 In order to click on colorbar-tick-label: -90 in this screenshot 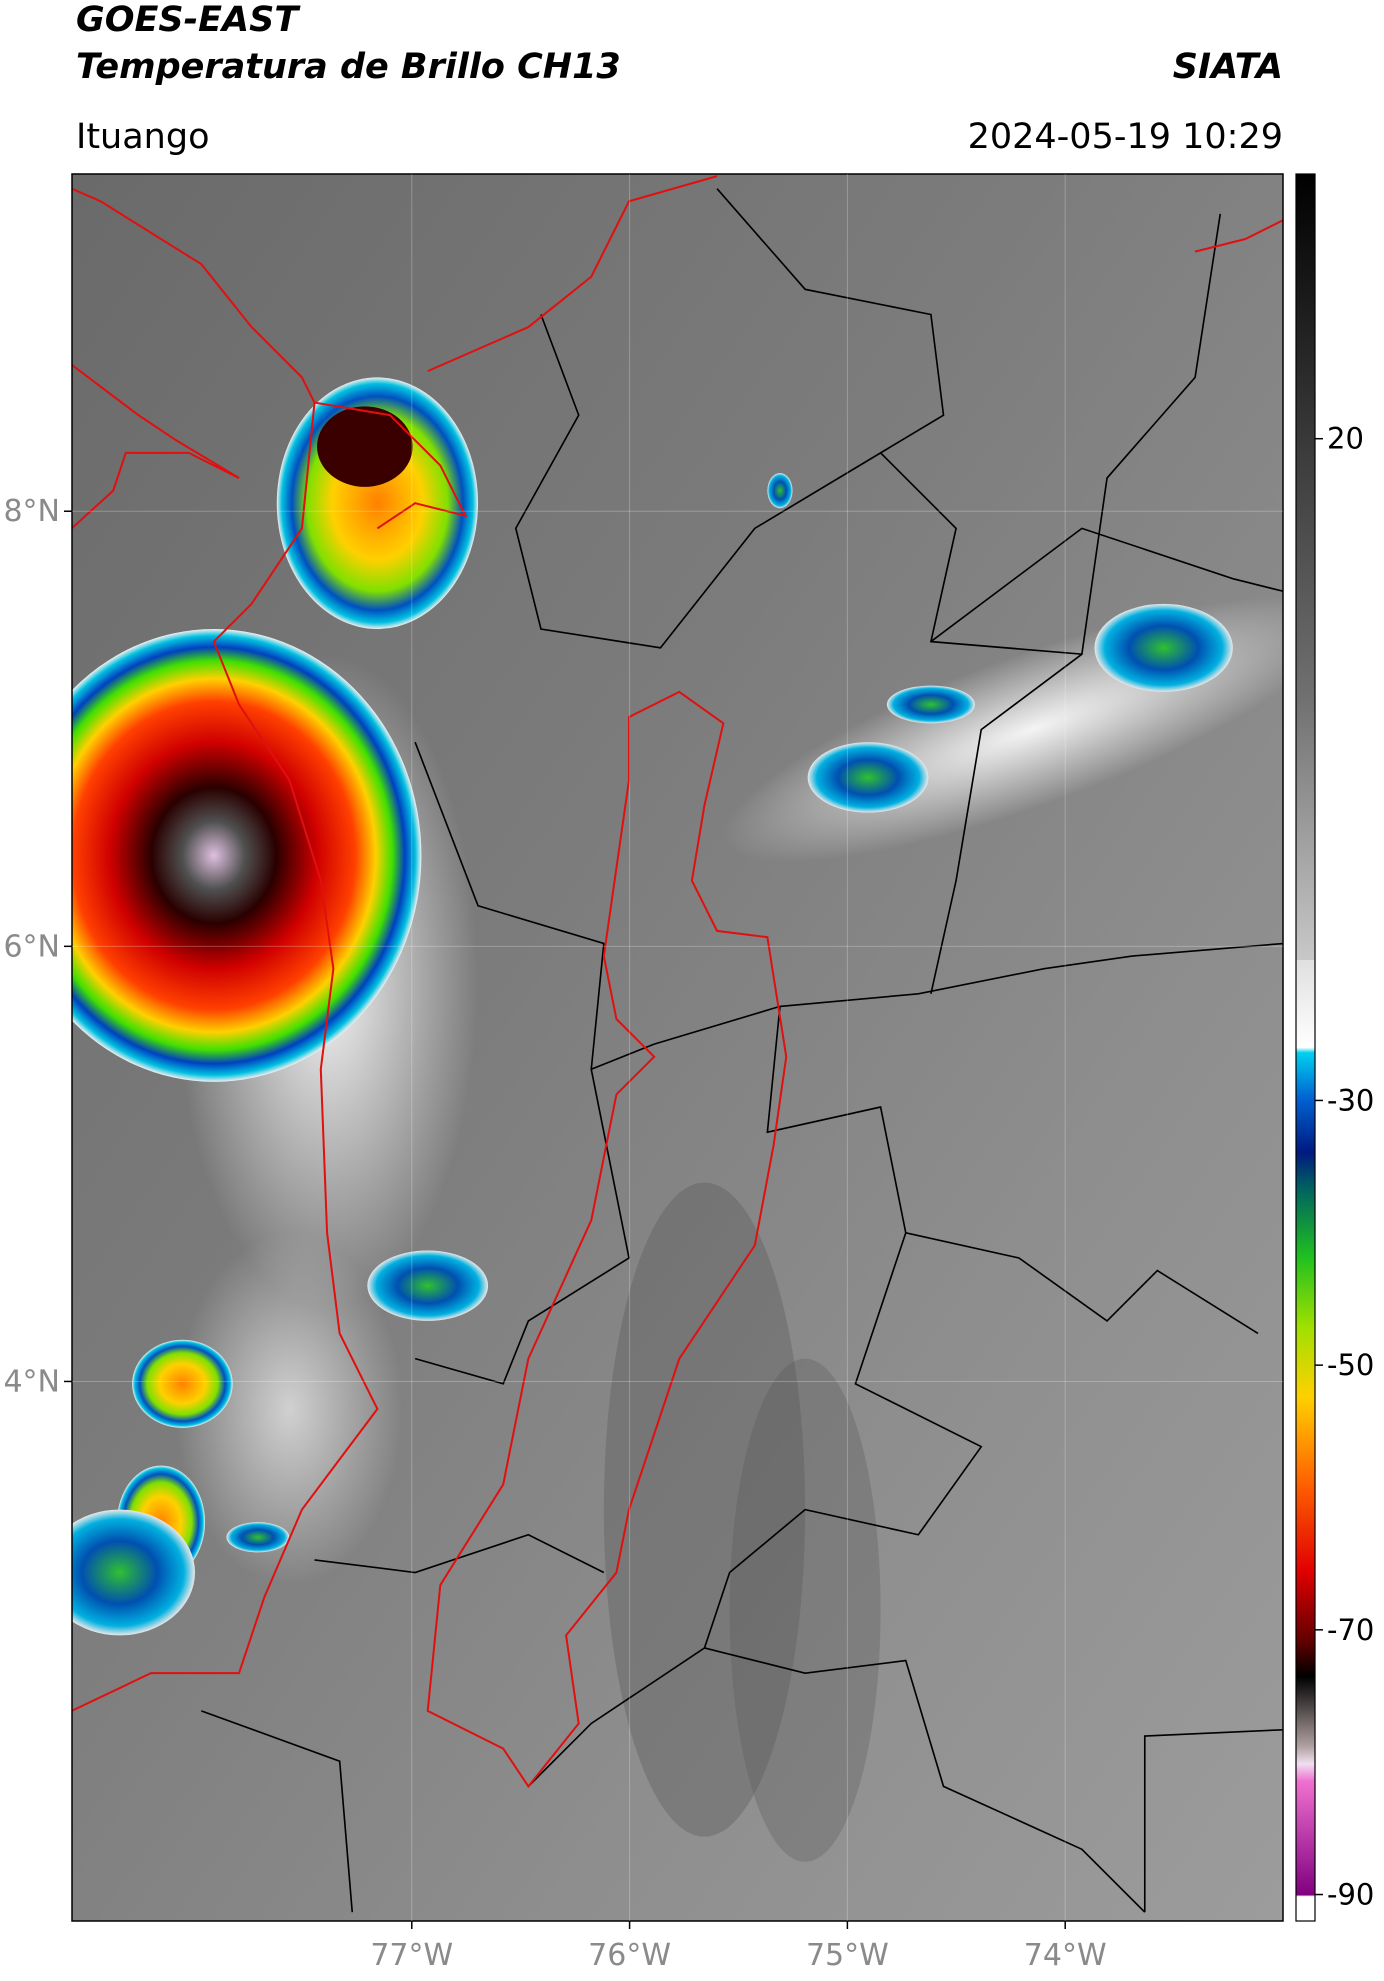, I will do `click(1350, 1895)`.